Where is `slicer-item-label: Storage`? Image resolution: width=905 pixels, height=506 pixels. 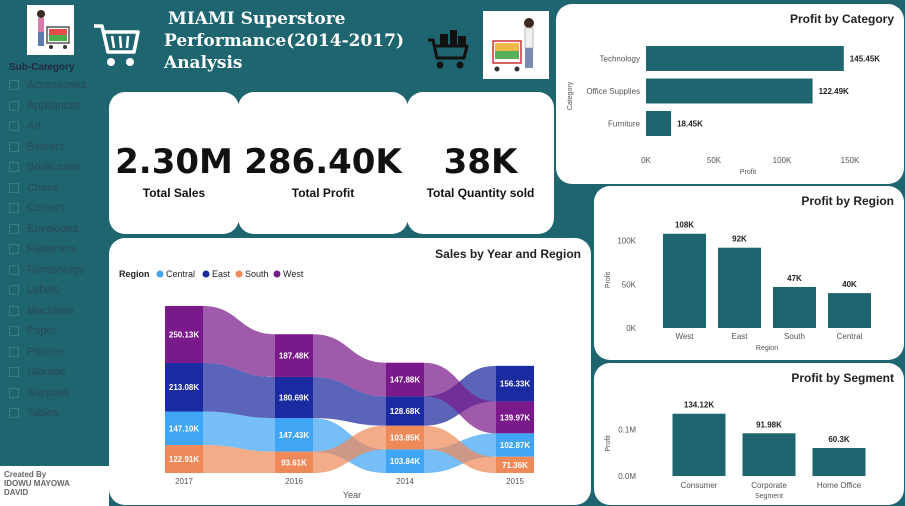 slicer-item-label: Storage is located at coordinates (46, 372).